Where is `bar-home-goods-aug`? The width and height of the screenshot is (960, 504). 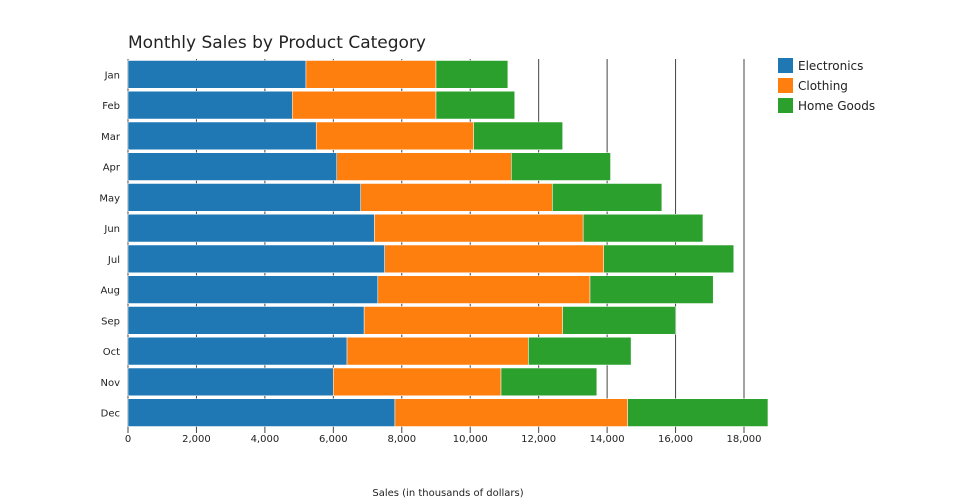 bar-home-goods-aug is located at coordinates (651, 289).